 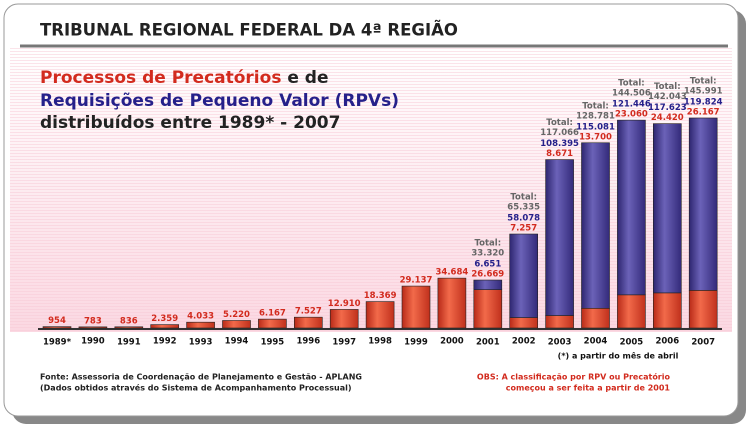 What do you see at coordinates (380, 296) in the screenshot?
I see `value-label: 18.369` at bounding box center [380, 296].